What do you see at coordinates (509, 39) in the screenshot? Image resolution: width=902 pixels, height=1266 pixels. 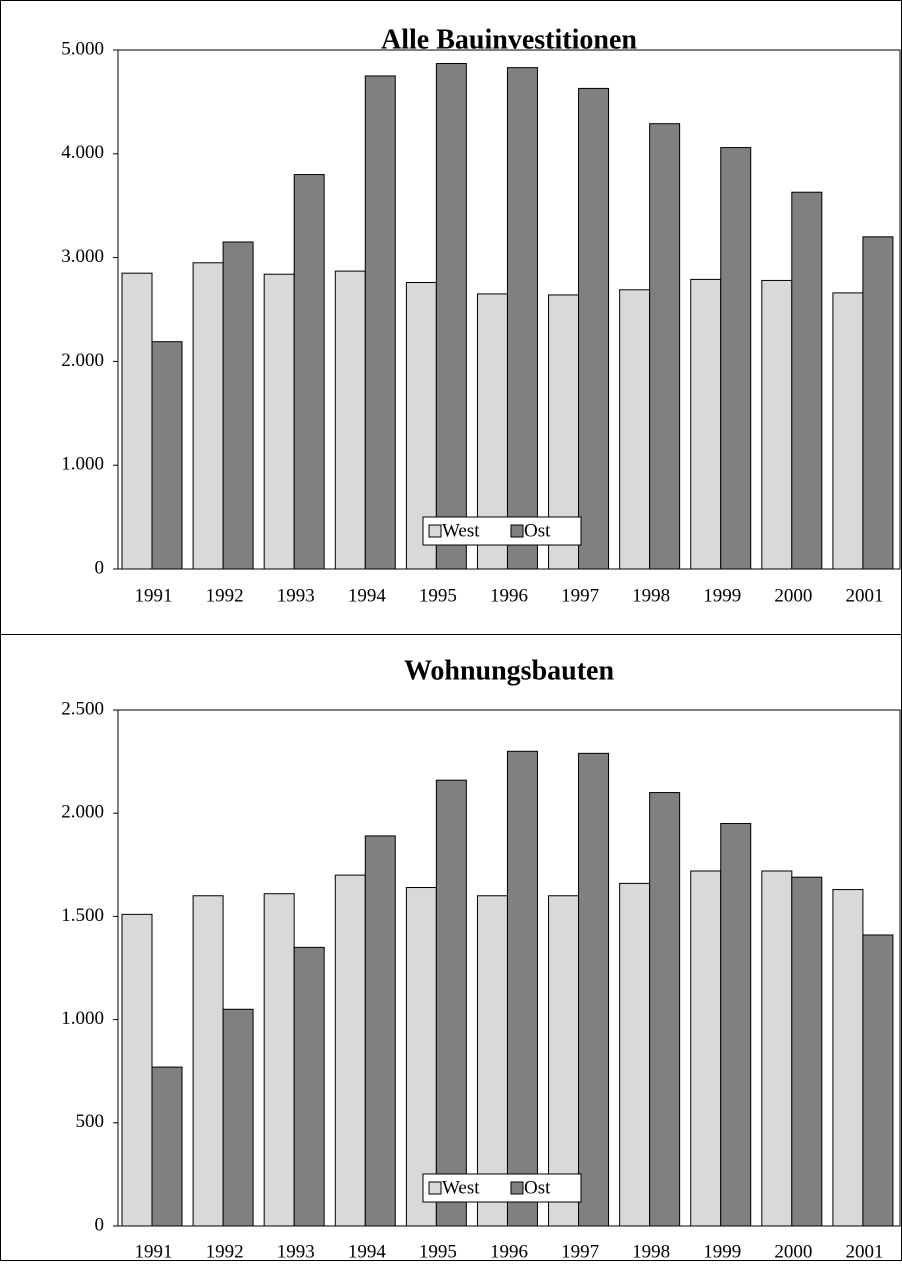 I see `chart-title: Alle Bauinvestitionen` at bounding box center [509, 39].